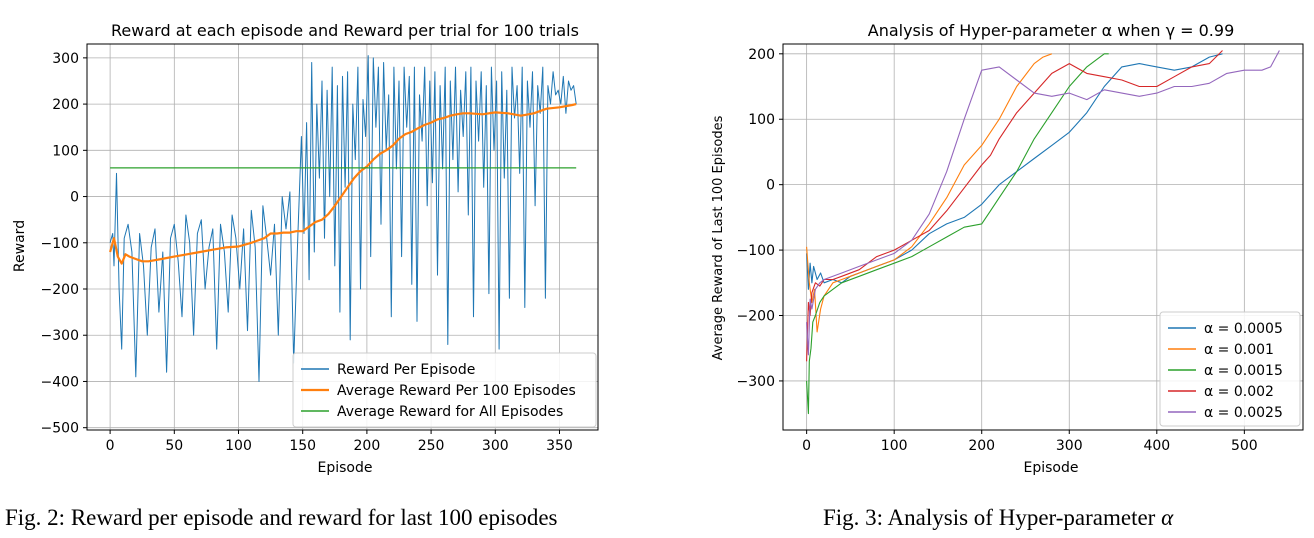  Describe the element at coordinates (65, 59) in the screenshot. I see `y-tick-label: 300` at that location.